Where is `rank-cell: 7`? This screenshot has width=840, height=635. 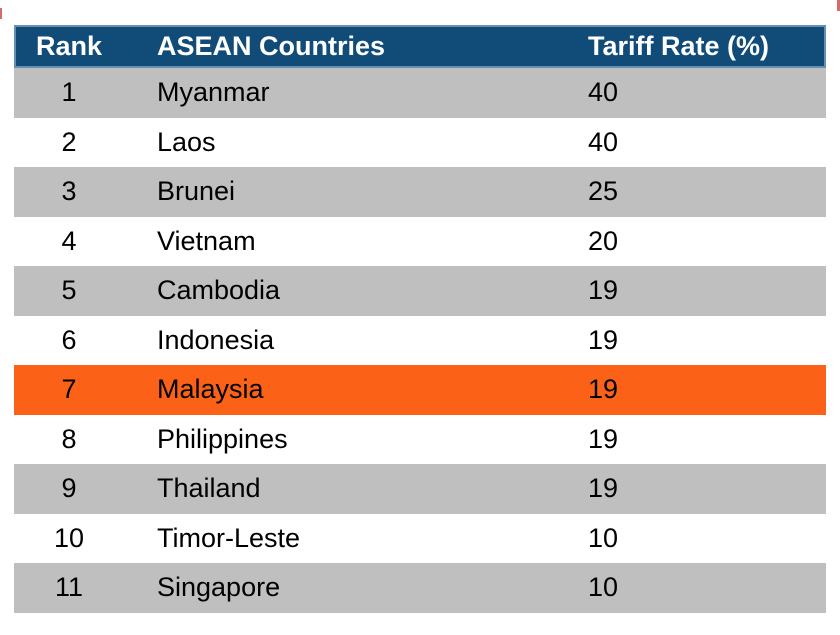
rank-cell: 7 is located at coordinates (69, 389).